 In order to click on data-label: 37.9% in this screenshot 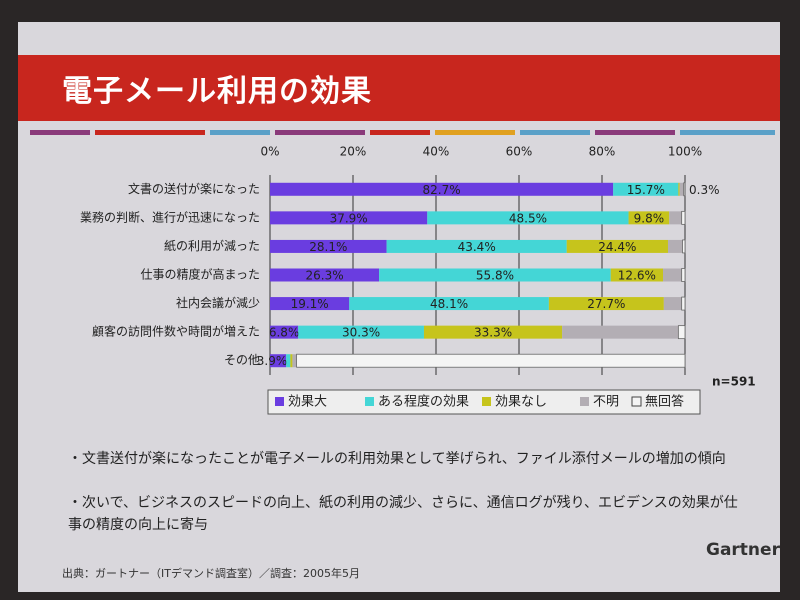, I will do `click(349, 218)`.